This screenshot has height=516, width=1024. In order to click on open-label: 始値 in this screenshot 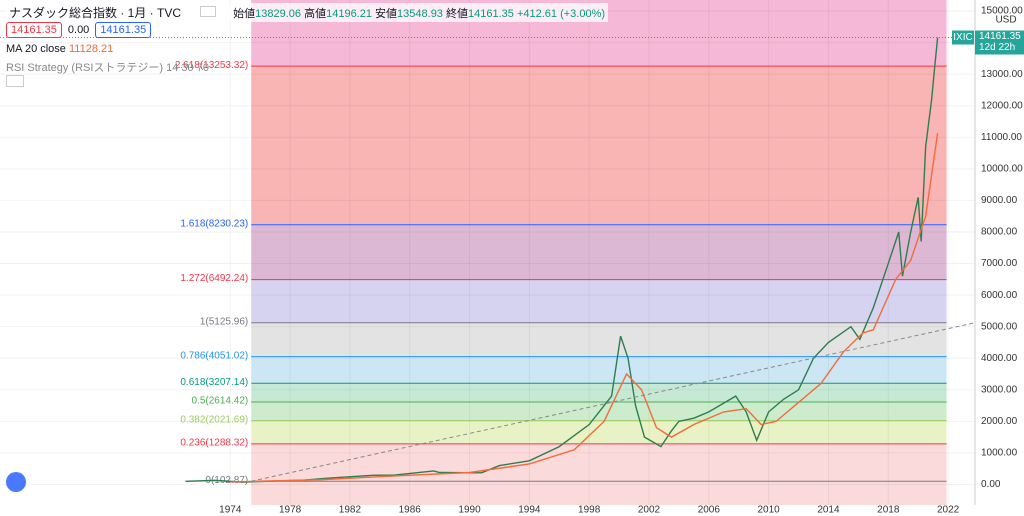, I will do `click(244, 14)`.